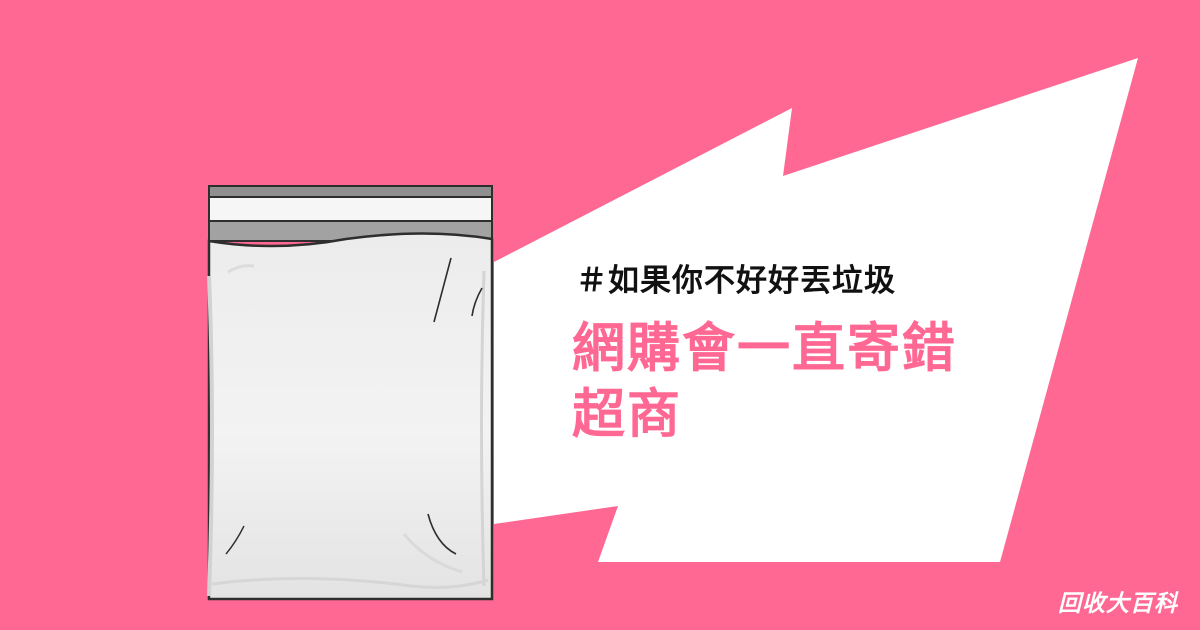 This screenshot has height=630, width=1200. I want to click on brand-logo: 回收大百科, so click(1118, 604).